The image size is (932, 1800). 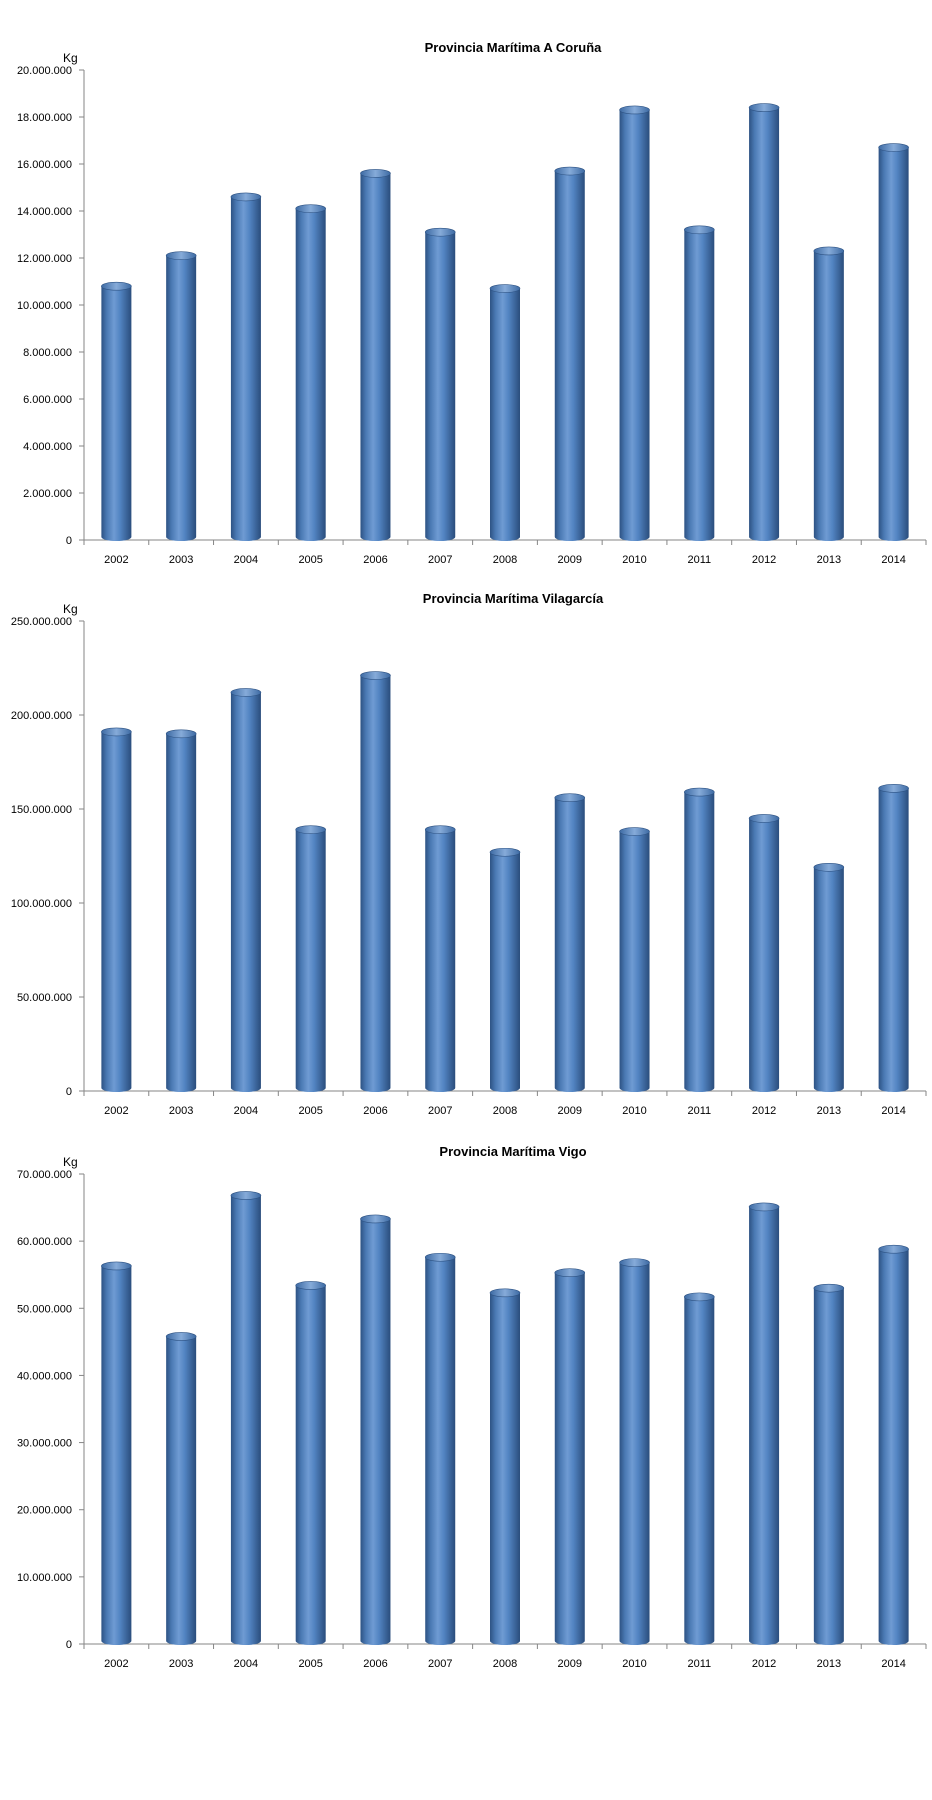 I want to click on x-tick-label: 2011, so click(x=699, y=1111).